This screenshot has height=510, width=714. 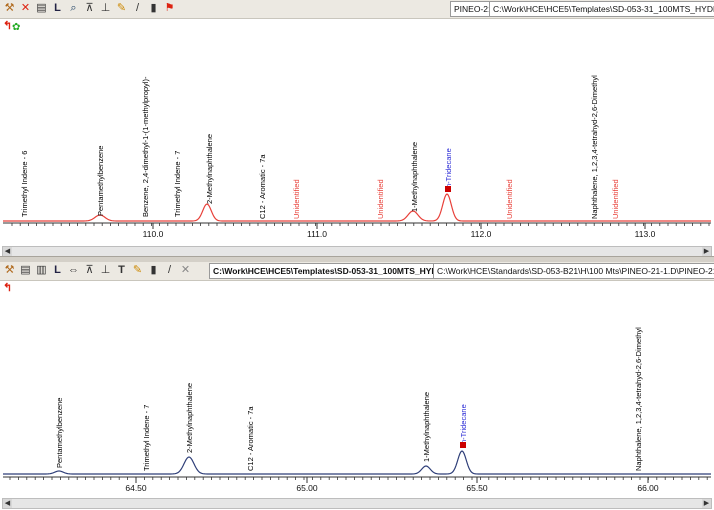 I want to click on zoom-icon: ⌕, so click(x=73, y=8).